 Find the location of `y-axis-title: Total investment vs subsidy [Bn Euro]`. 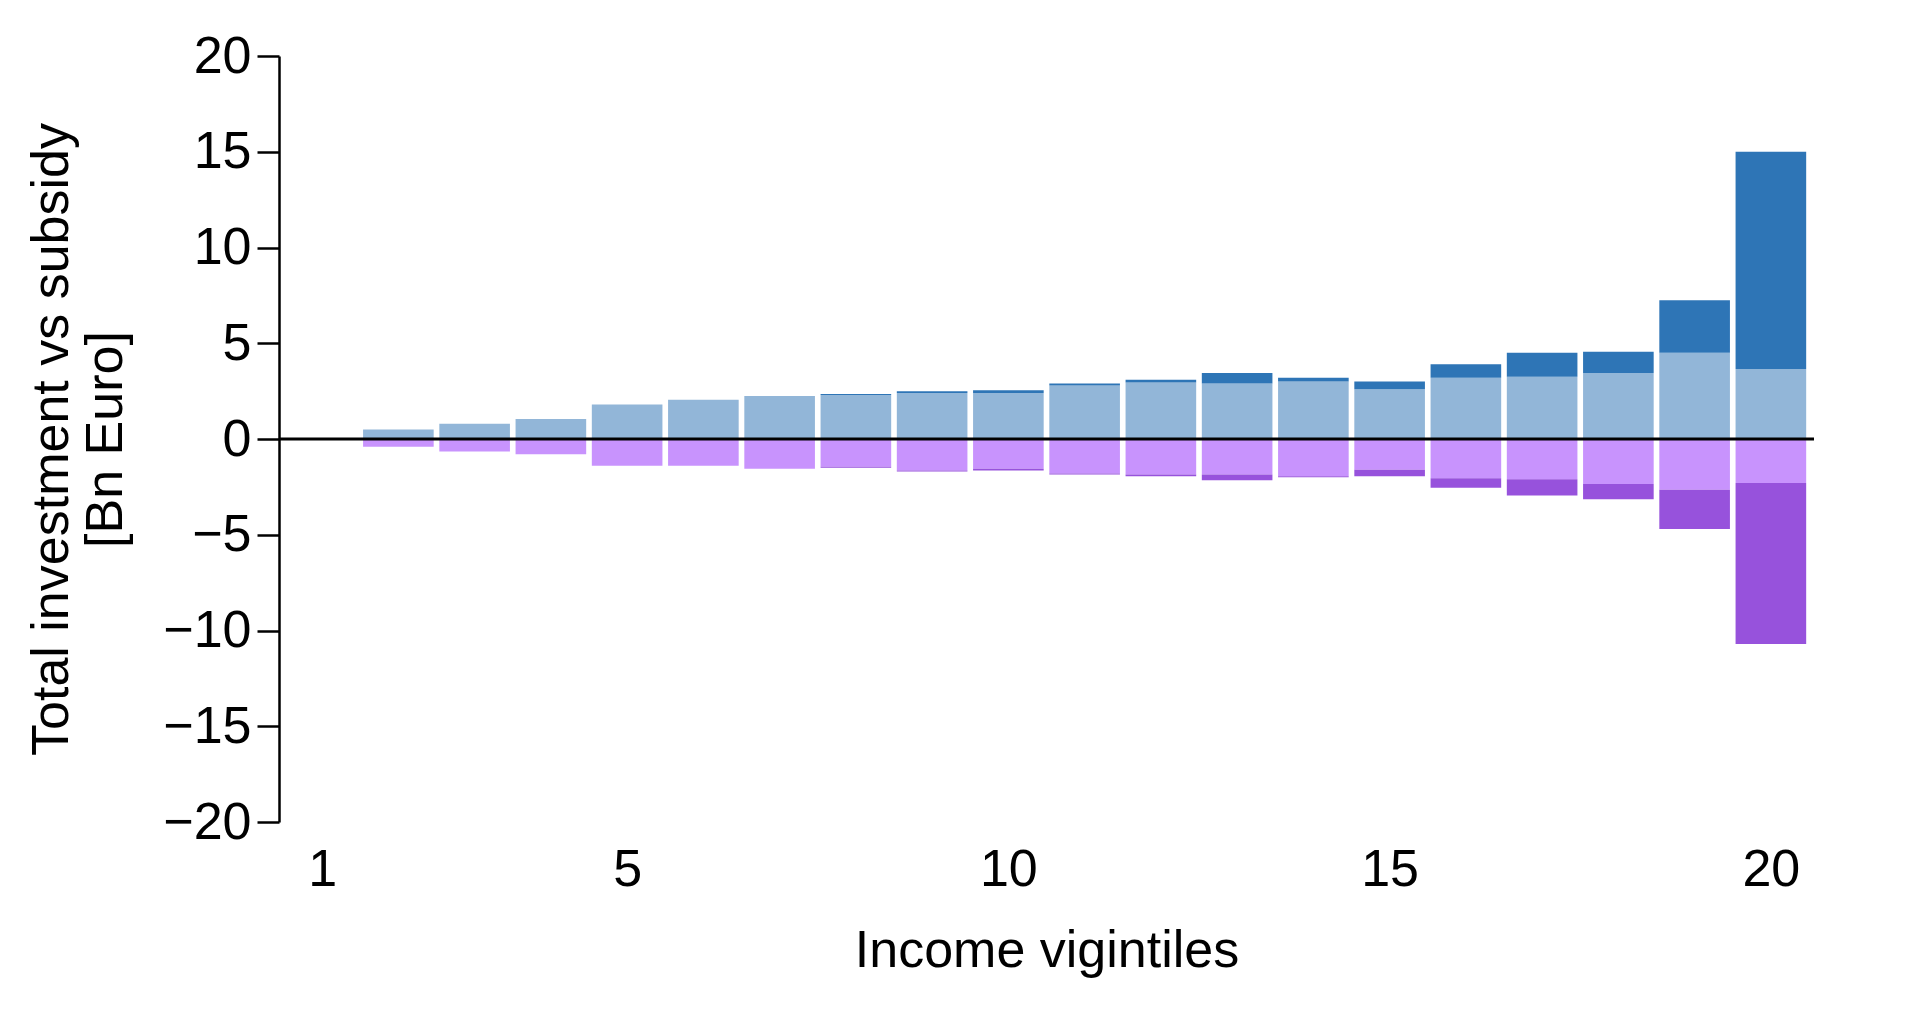

y-axis-title: Total investment vs subsidy [Bn Euro] is located at coordinates (77, 439).